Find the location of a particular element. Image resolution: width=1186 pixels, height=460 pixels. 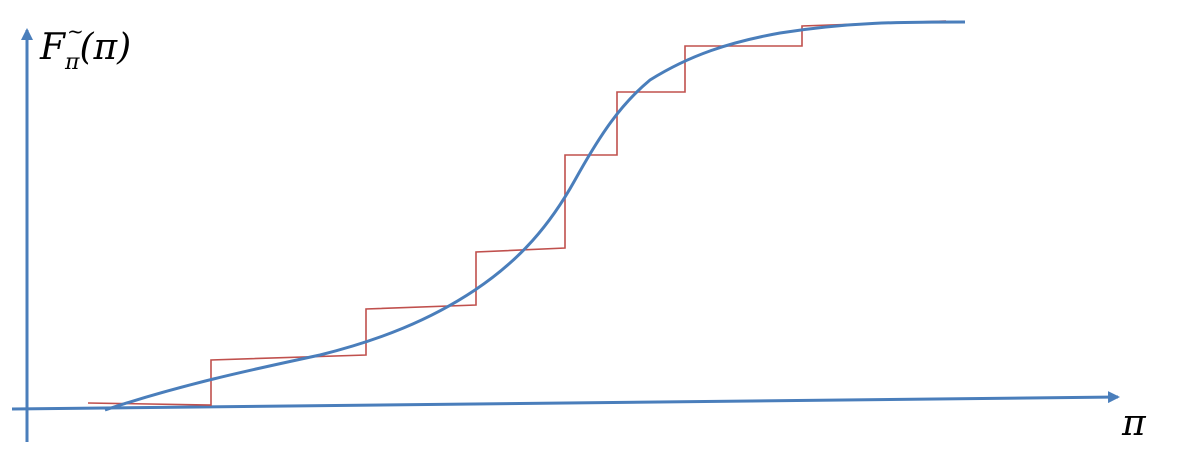

y-axis-label: F ~ π(π) is located at coordinates (86, 47).